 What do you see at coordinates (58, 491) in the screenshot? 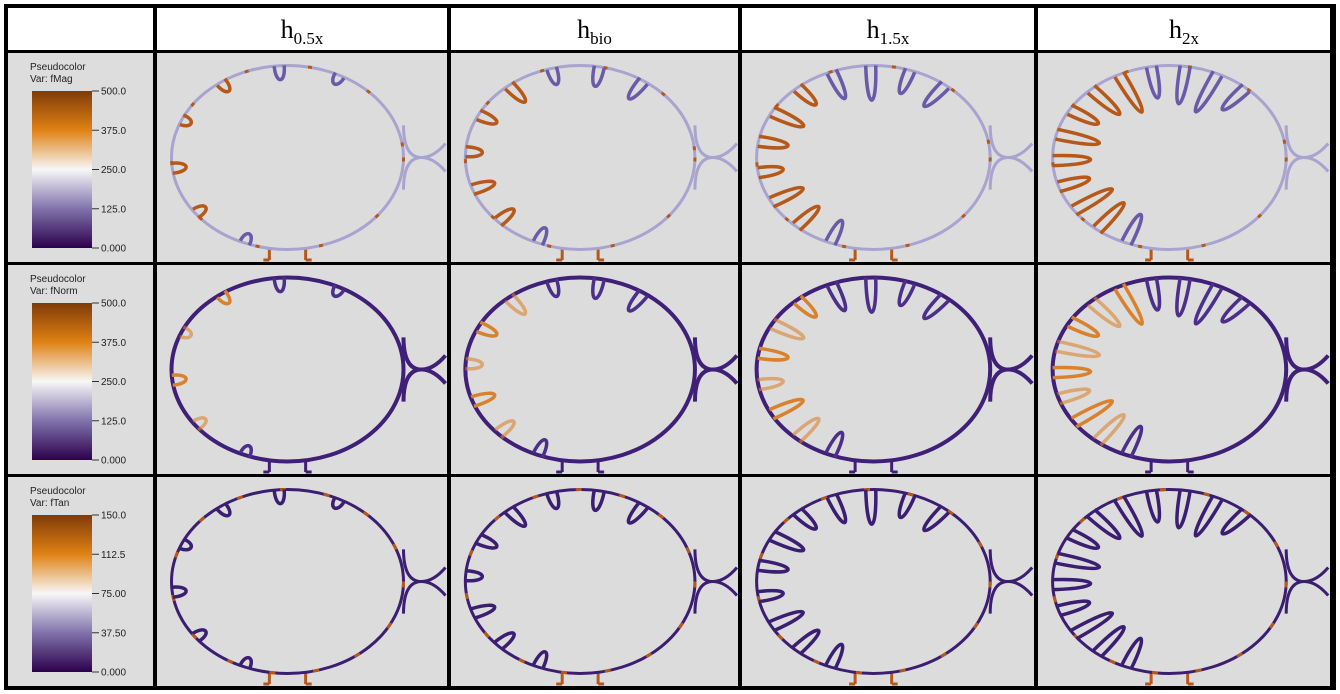
I see `legend-title: Pseudocolor` at bounding box center [58, 491].